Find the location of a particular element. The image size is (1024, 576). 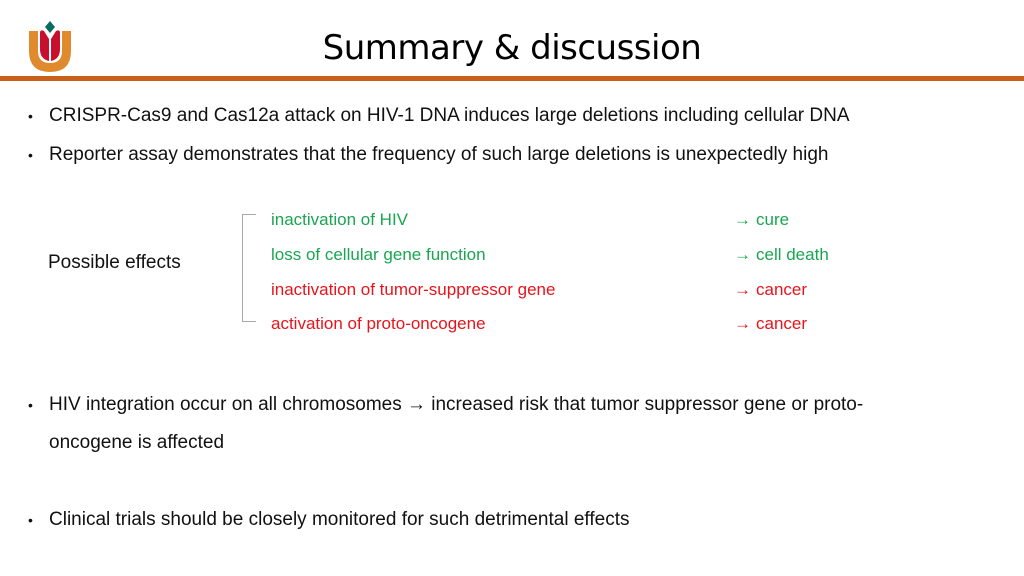

tulip-u-logo-icon is located at coordinates (50, 46).